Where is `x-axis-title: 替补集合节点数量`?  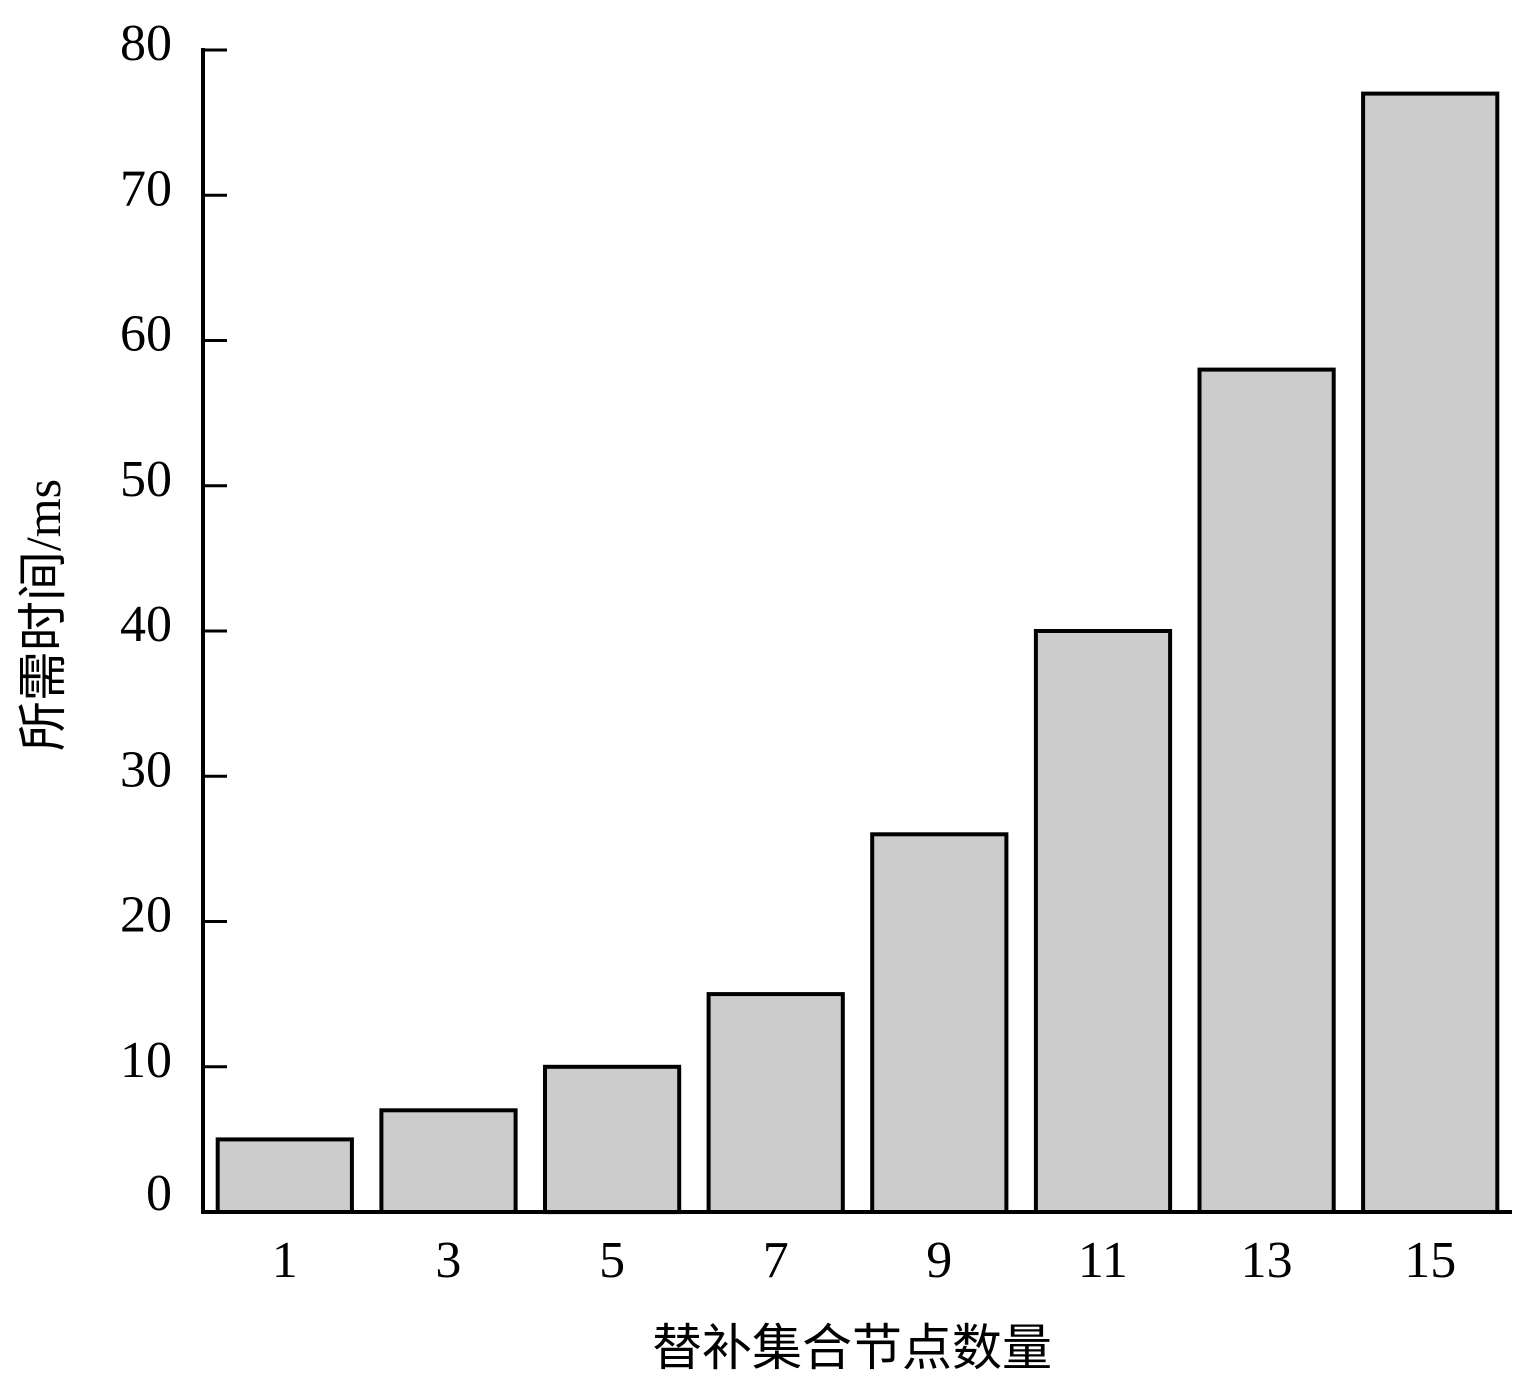
x-axis-title: 替补集合节点数量 is located at coordinates (852, 1348).